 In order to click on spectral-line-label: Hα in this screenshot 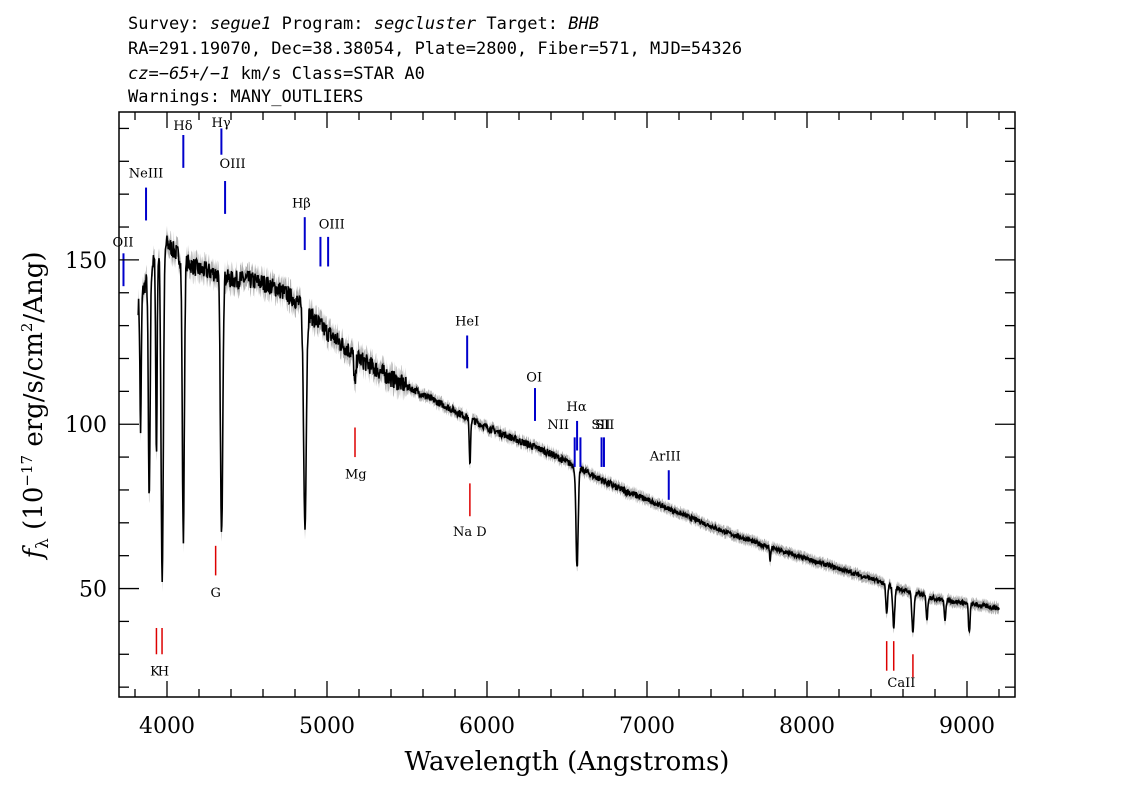, I will do `click(577, 407)`.